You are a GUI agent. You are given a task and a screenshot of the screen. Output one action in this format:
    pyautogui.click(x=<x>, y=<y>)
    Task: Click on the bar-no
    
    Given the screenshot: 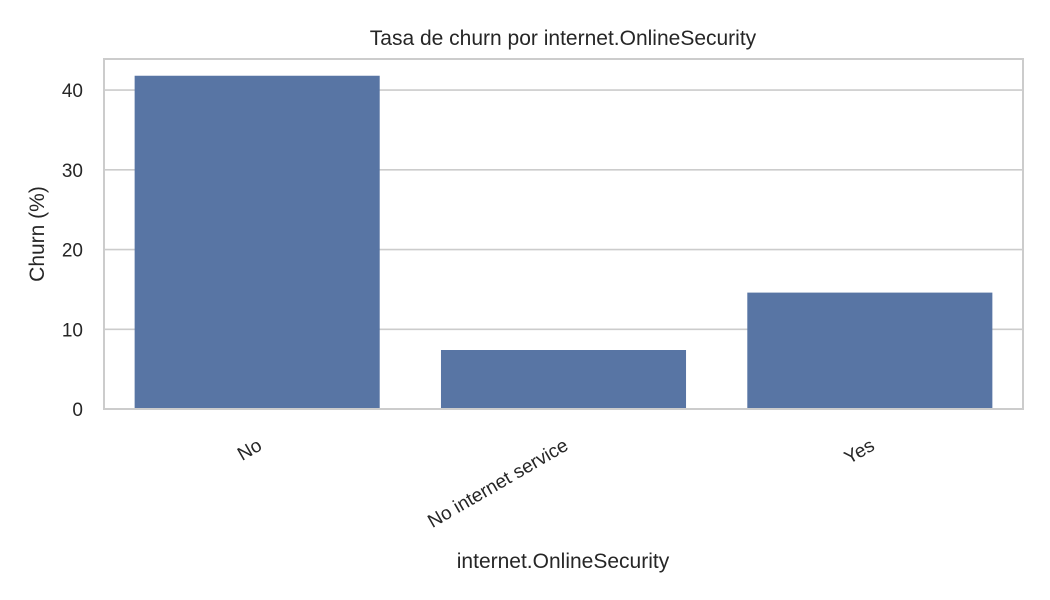 What is the action you would take?
    pyautogui.click(x=257, y=242)
    